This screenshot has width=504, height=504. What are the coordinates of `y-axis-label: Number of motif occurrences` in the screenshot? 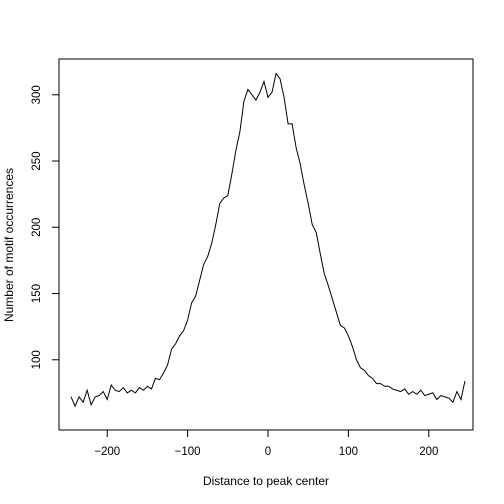 It's located at (9, 245).